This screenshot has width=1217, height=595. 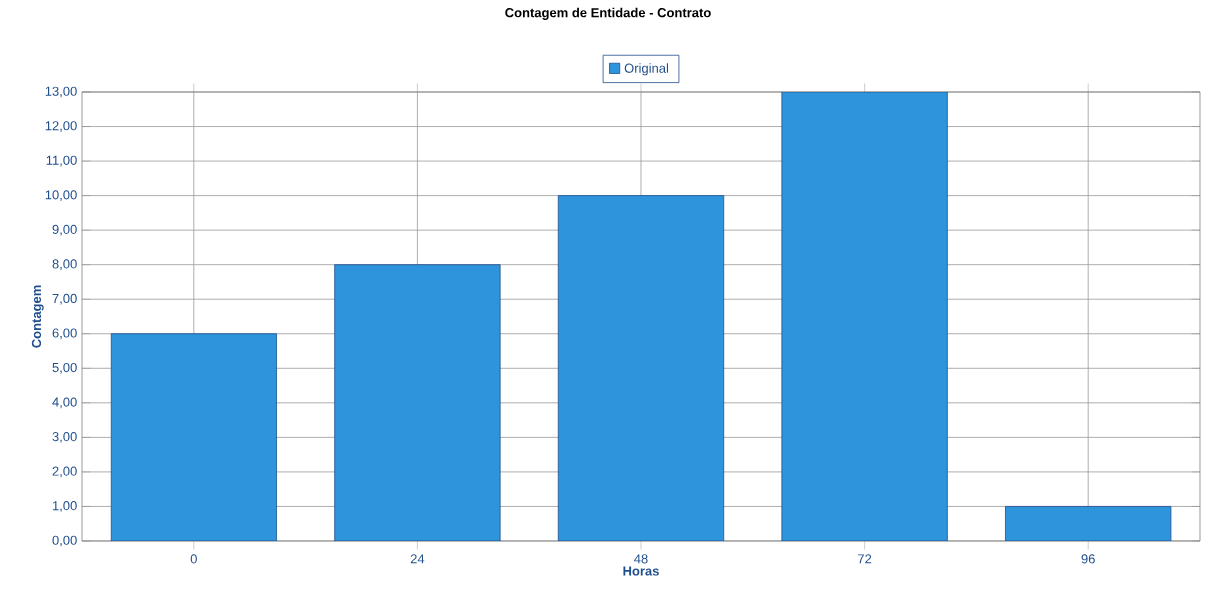 What do you see at coordinates (64, 403) in the screenshot?
I see `y-tick-label: 4,00` at bounding box center [64, 403].